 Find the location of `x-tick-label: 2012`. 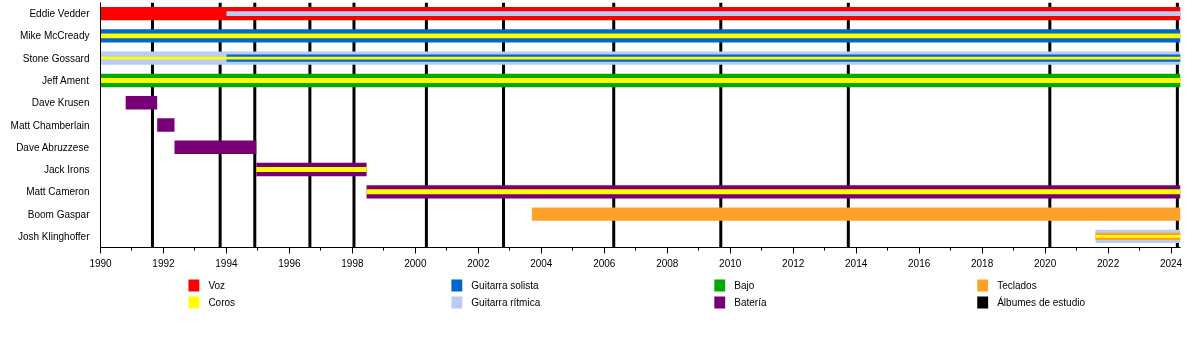

x-tick-label: 2012 is located at coordinates (793, 263).